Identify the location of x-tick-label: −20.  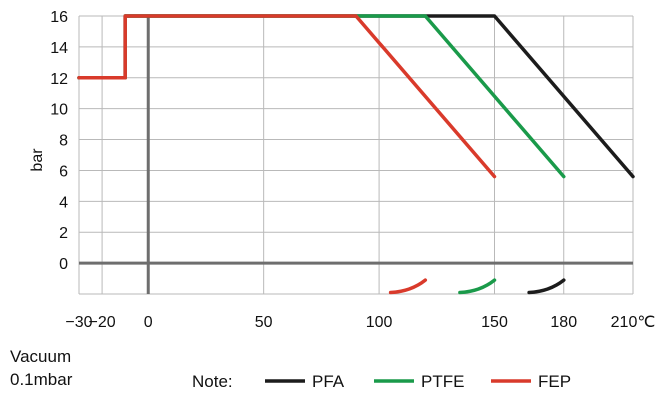
(102, 322).